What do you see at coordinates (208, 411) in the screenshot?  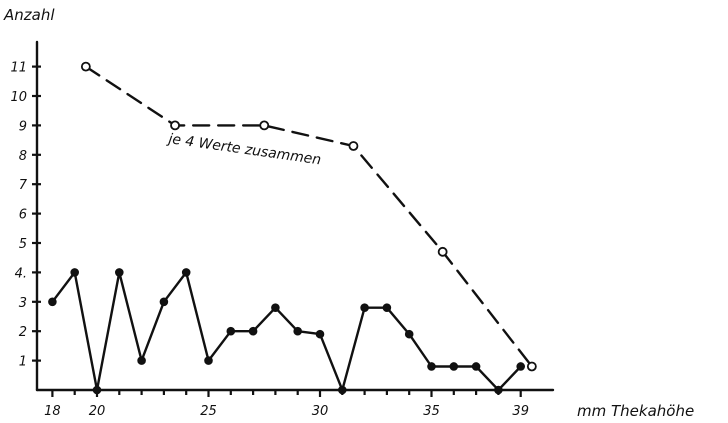 I see `x-tick-label: 25` at bounding box center [208, 411].